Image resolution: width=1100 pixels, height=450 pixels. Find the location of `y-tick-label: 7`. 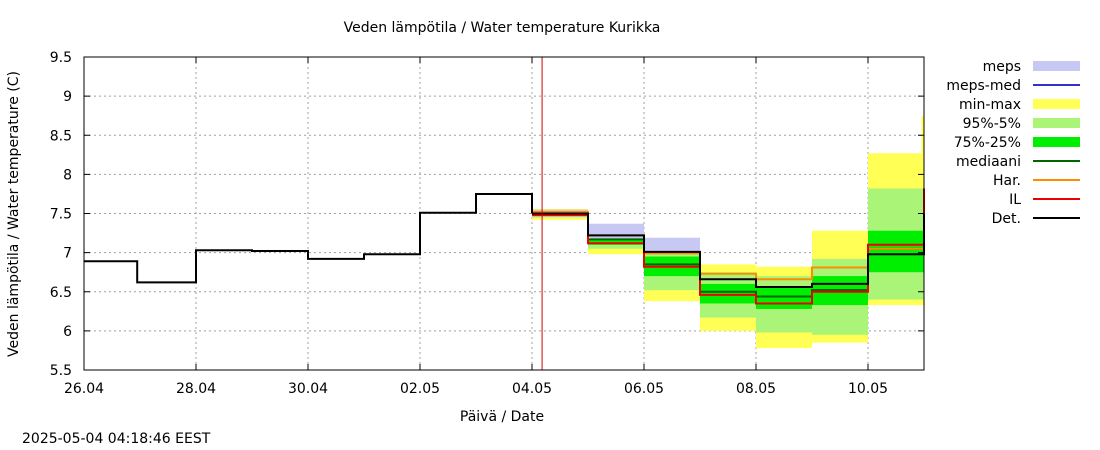

y-tick-label: 7 is located at coordinates (67, 254).